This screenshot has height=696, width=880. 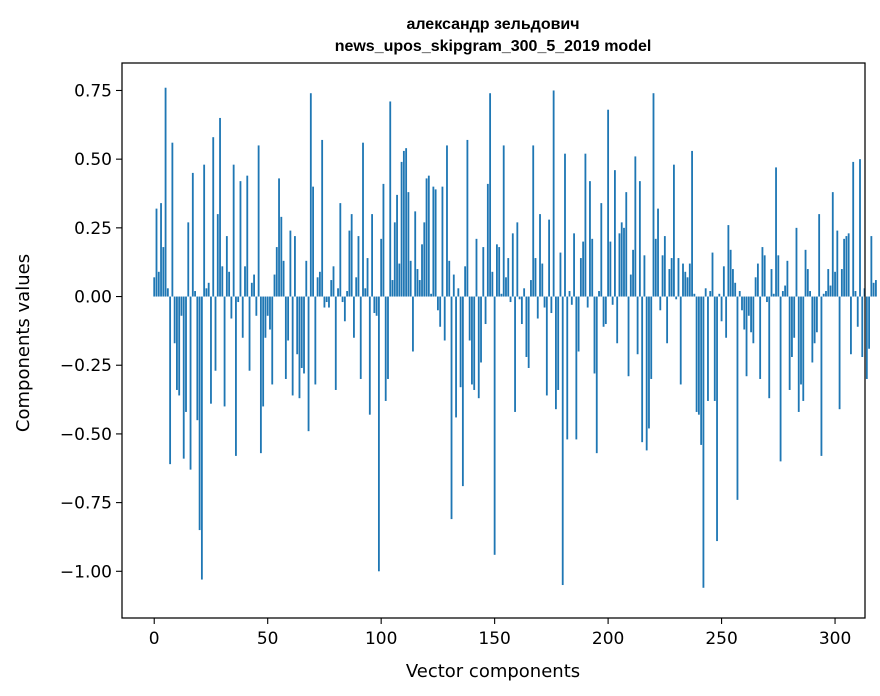 I want to click on y-tick-label: 0.50, so click(x=93, y=160).